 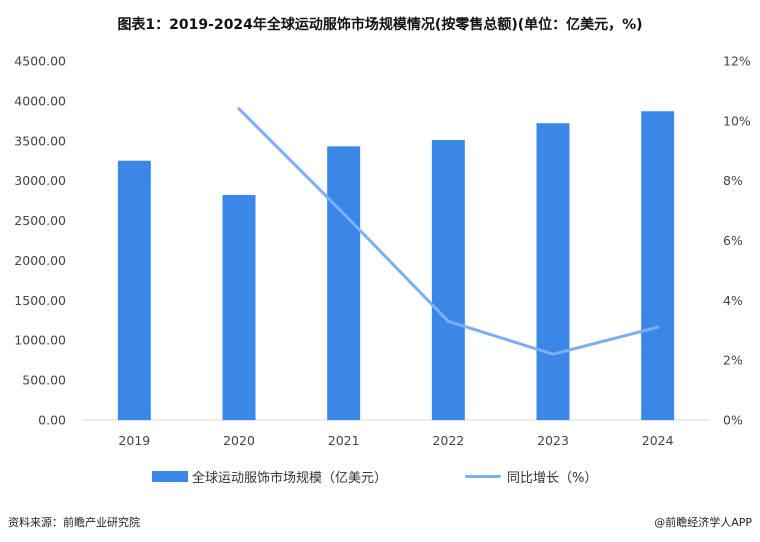 What do you see at coordinates (170, 476) in the screenshot?
I see `legend-bar-swatch` at bounding box center [170, 476].